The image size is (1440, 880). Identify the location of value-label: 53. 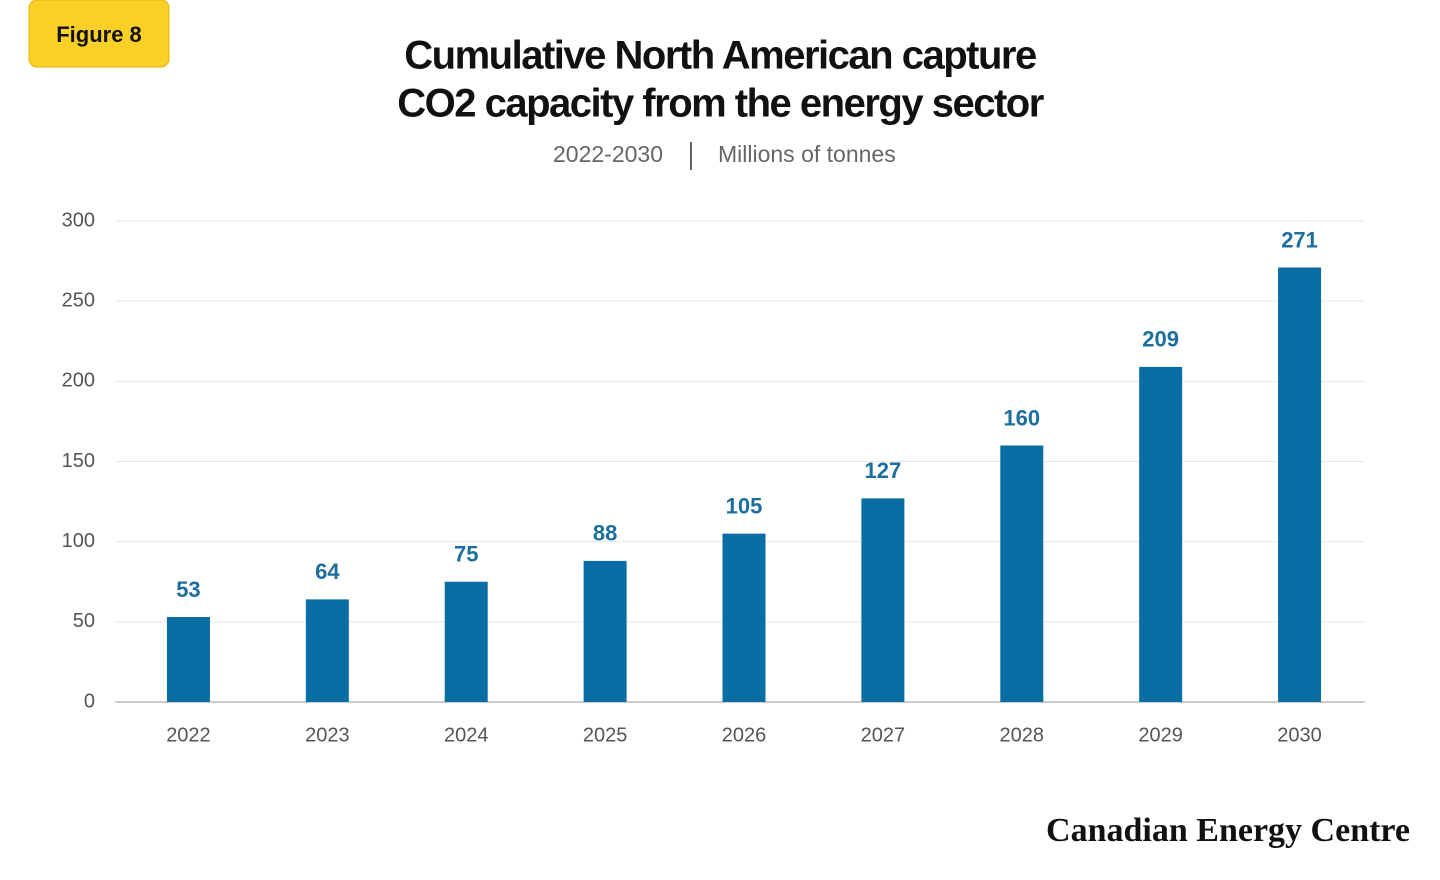
(188, 589).